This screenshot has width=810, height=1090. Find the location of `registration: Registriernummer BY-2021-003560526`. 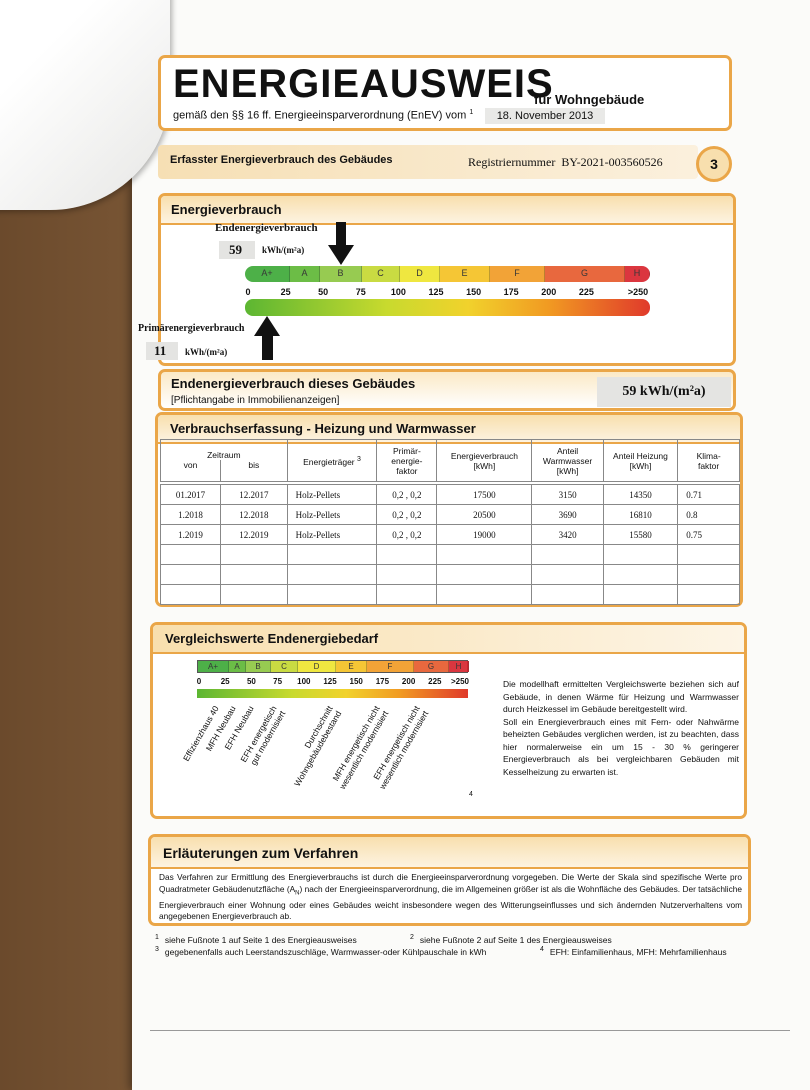

registration: Registriernummer BY-2021-003560526 is located at coordinates (565, 162).